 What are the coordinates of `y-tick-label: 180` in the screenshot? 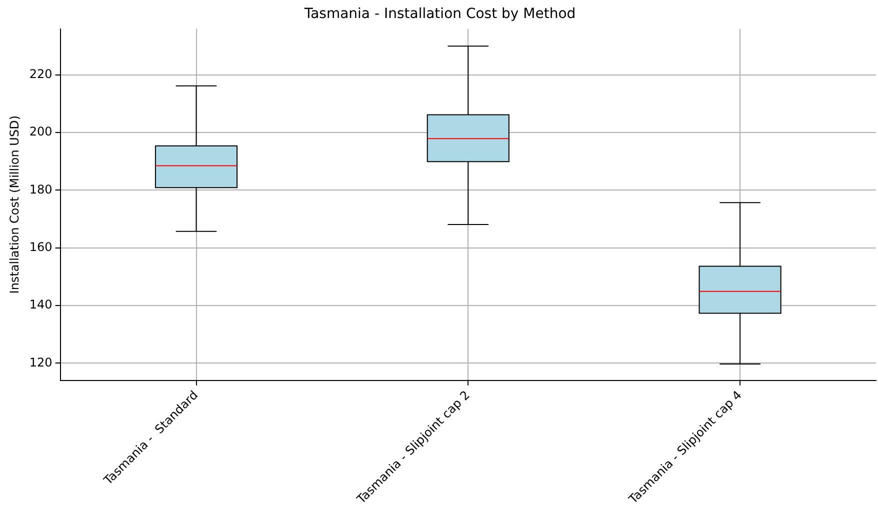 It's located at (40, 189).